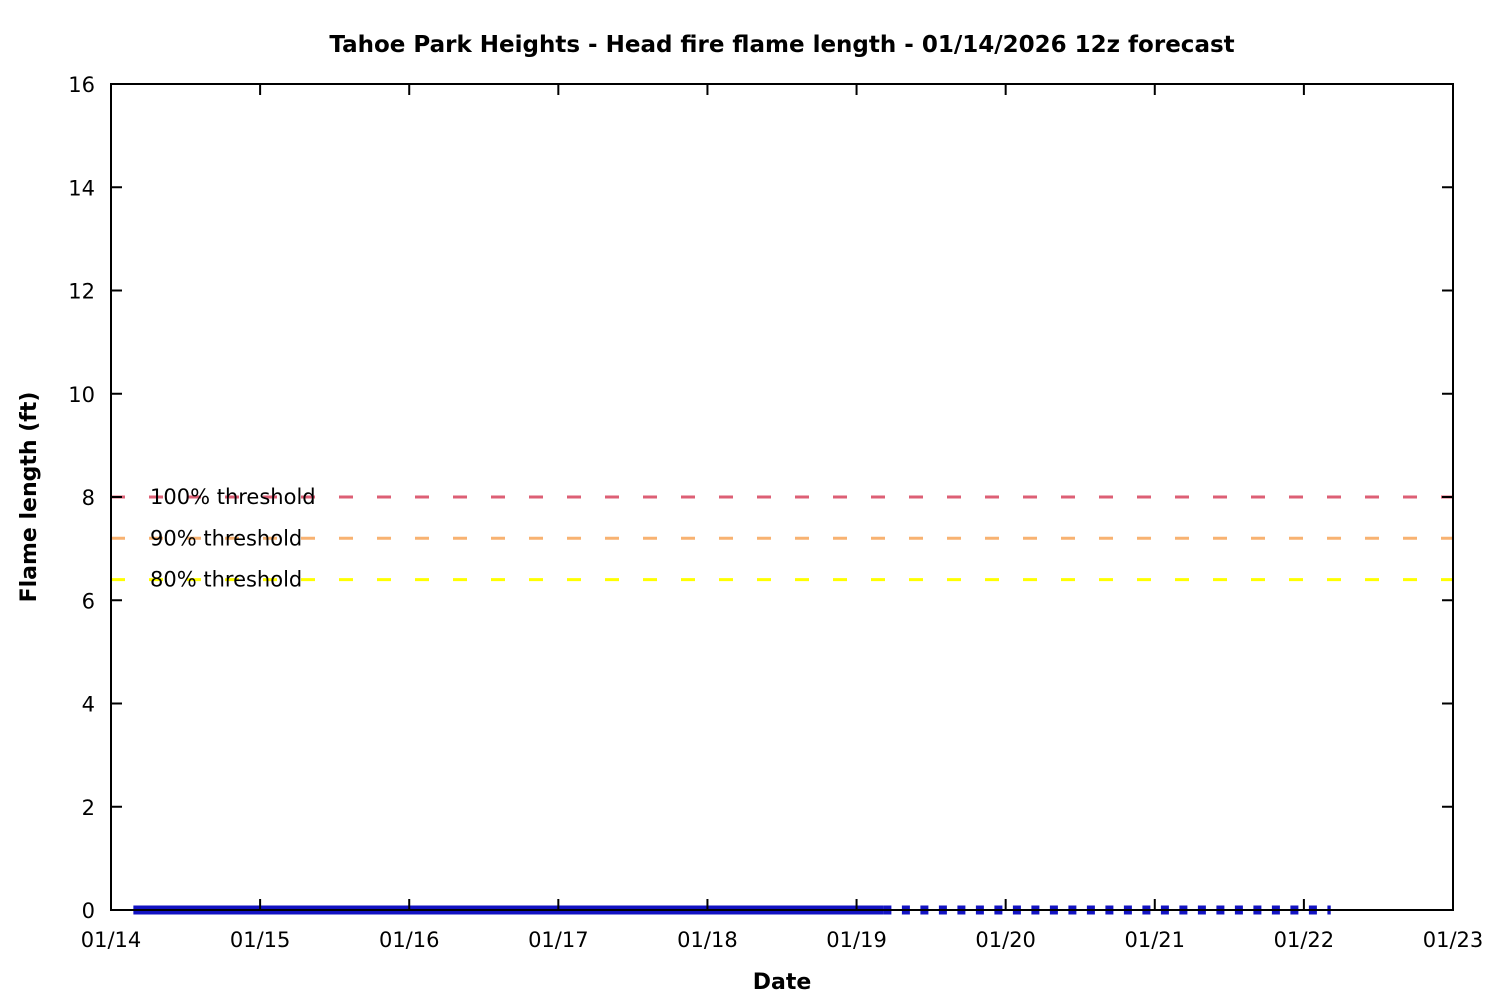 The width and height of the screenshot is (1500, 1000). Describe the element at coordinates (88, 808) in the screenshot. I see `y-tick-label: 2` at that location.